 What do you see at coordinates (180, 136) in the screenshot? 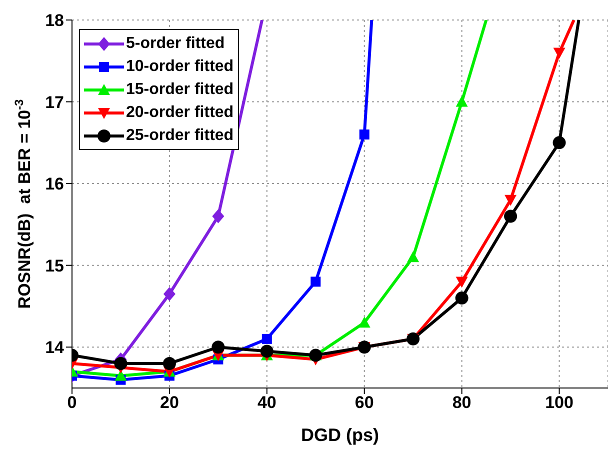
I see `legend-label: 25-order fitted` at bounding box center [180, 136].